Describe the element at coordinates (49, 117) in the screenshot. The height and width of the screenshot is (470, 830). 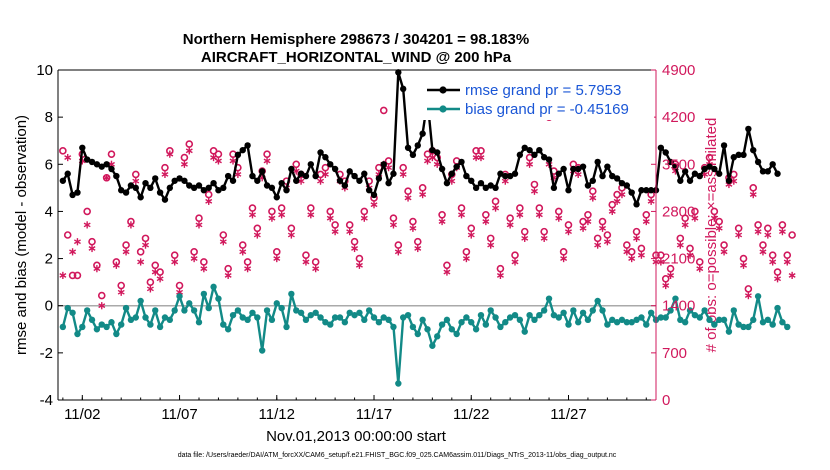
I see `y-tick-label-left: 8` at that location.